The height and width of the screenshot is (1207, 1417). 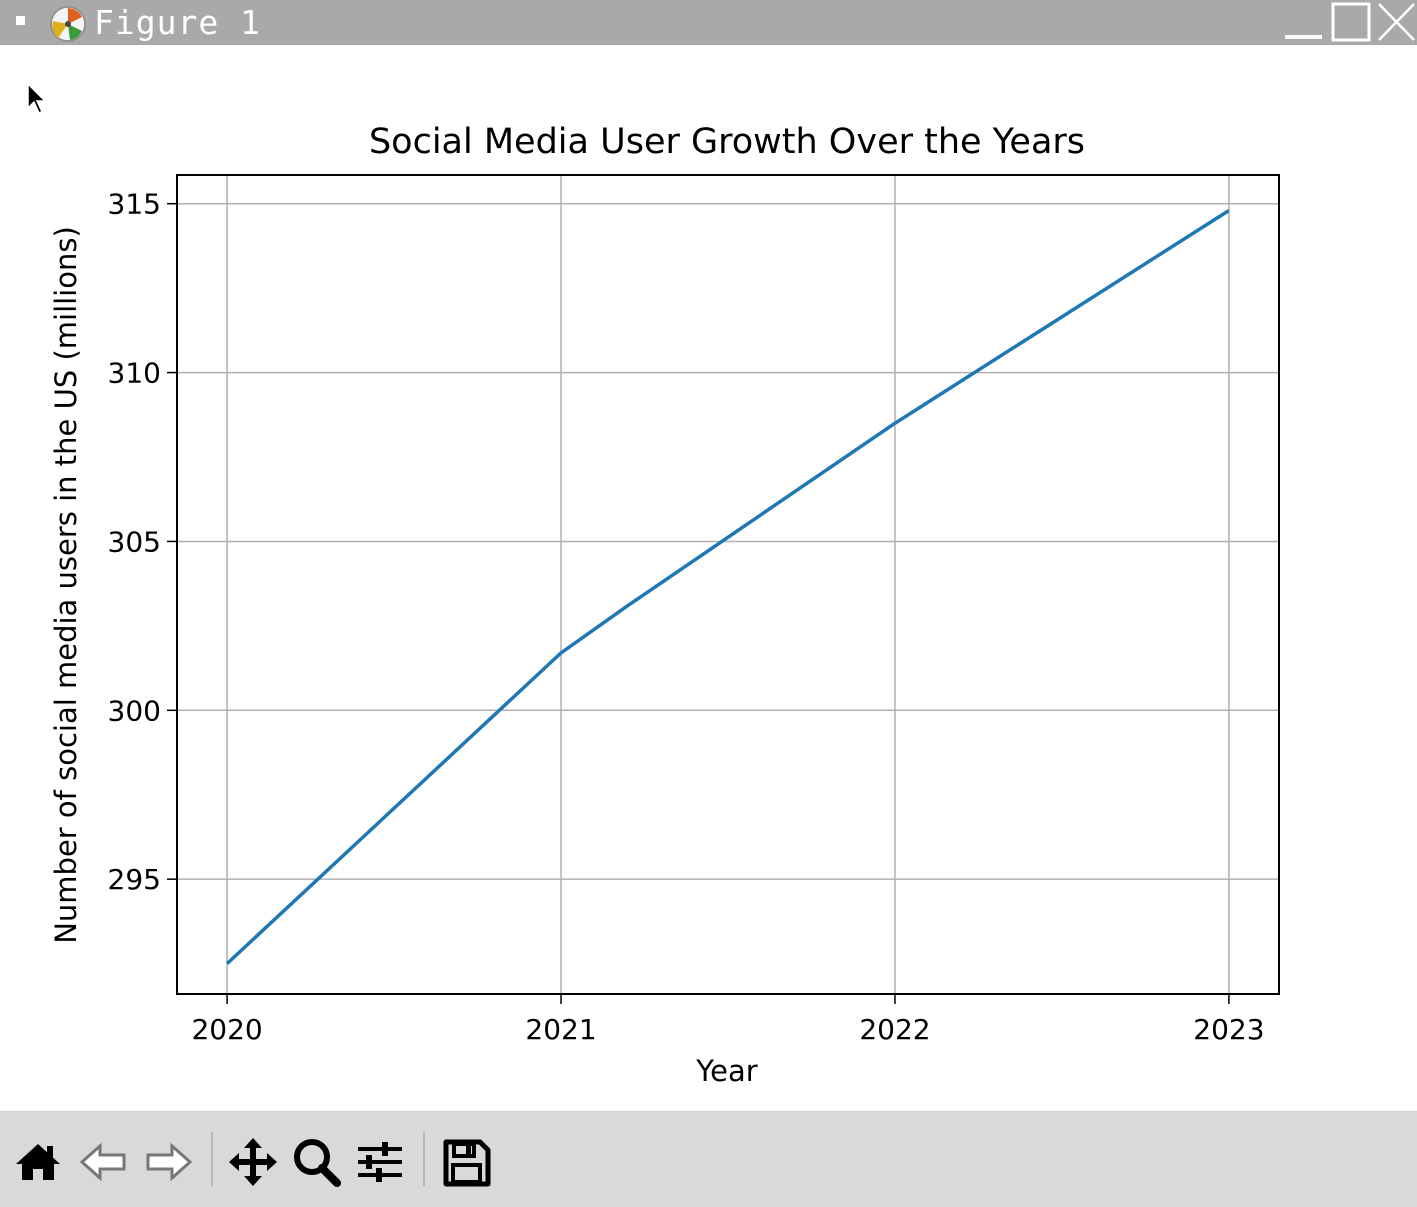 I want to click on y-tick-label: 295, so click(x=134, y=879).